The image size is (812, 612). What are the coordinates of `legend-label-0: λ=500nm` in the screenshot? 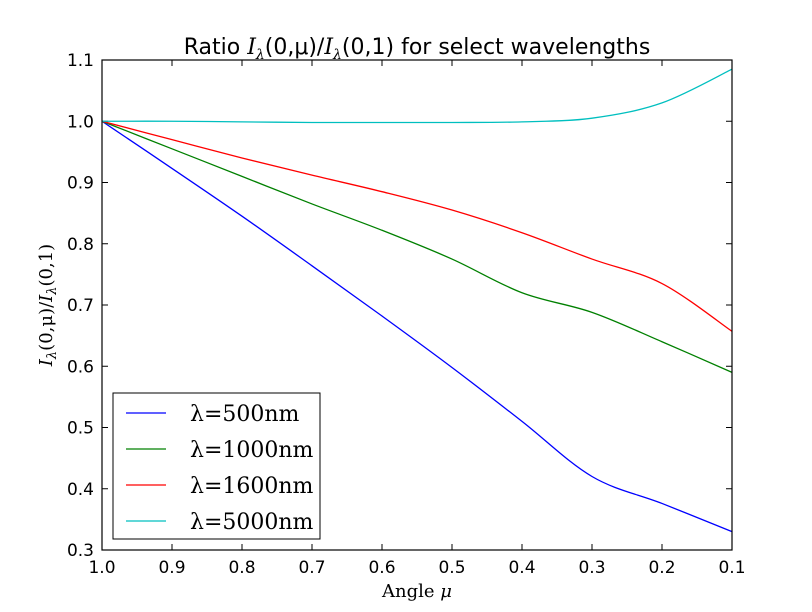 It's located at (245, 414).